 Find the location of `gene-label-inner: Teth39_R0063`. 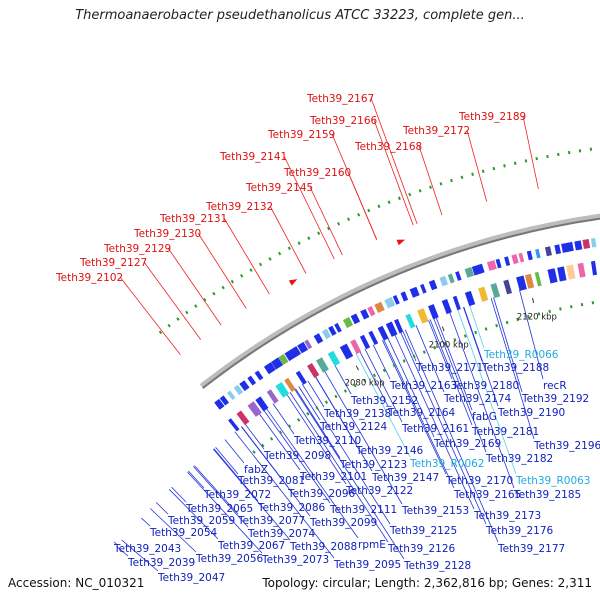

gene-label-inner: Teth39_R0063 is located at coordinates (553, 481).